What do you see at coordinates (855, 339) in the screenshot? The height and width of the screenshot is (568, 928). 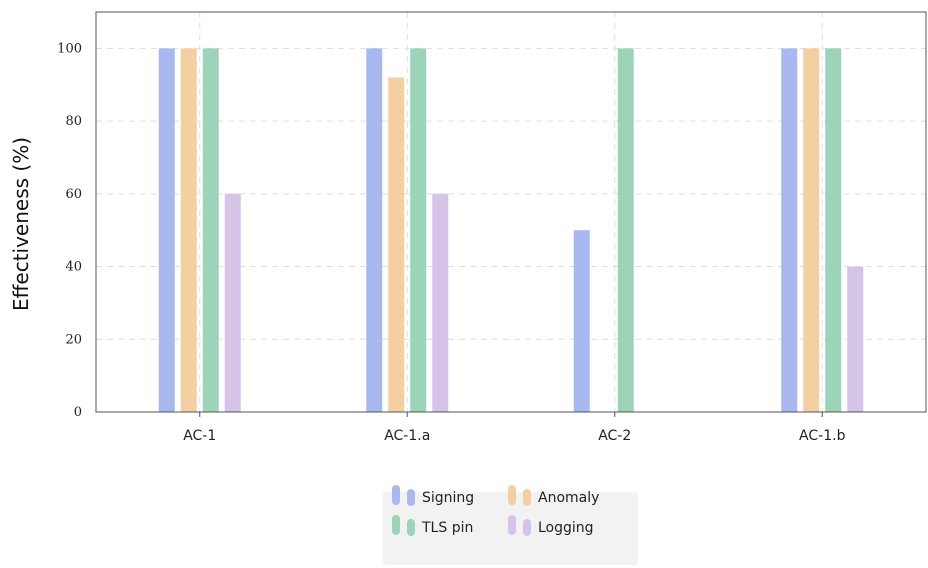 I see `bar-logging-ac-1b` at bounding box center [855, 339].